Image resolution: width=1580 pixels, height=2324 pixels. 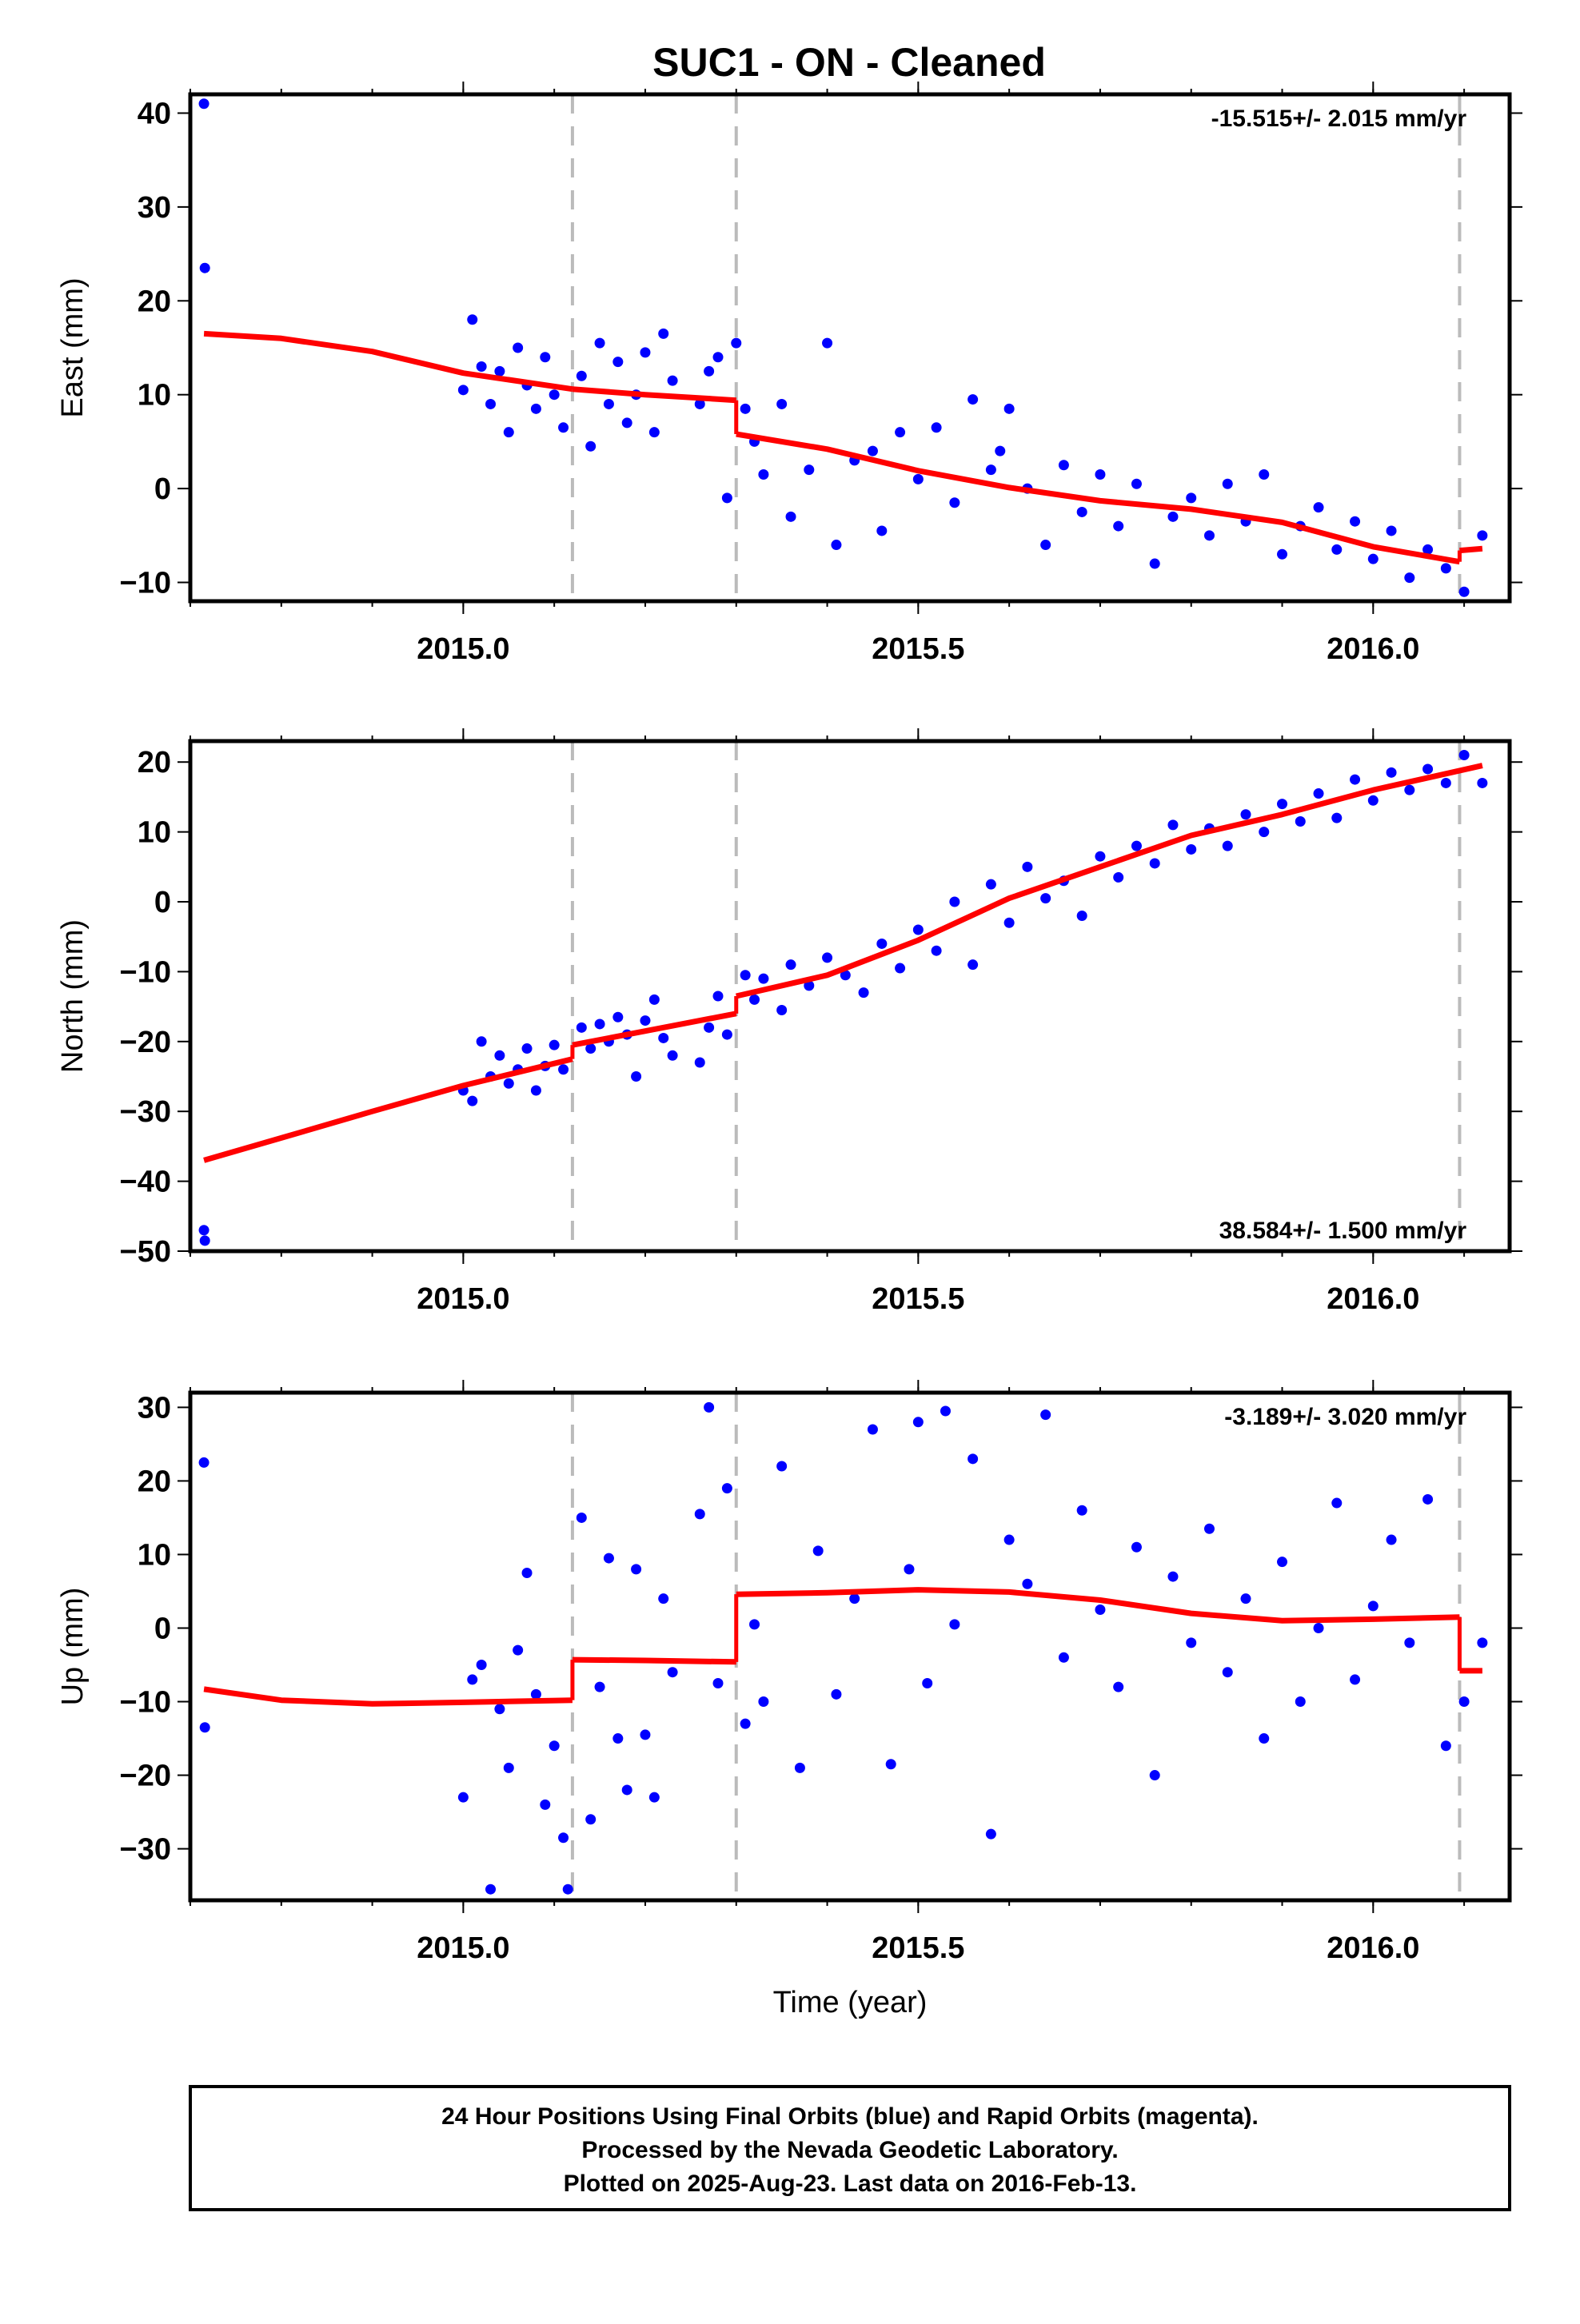 I want to click on east-ytick-label: 20, so click(x=154, y=302).